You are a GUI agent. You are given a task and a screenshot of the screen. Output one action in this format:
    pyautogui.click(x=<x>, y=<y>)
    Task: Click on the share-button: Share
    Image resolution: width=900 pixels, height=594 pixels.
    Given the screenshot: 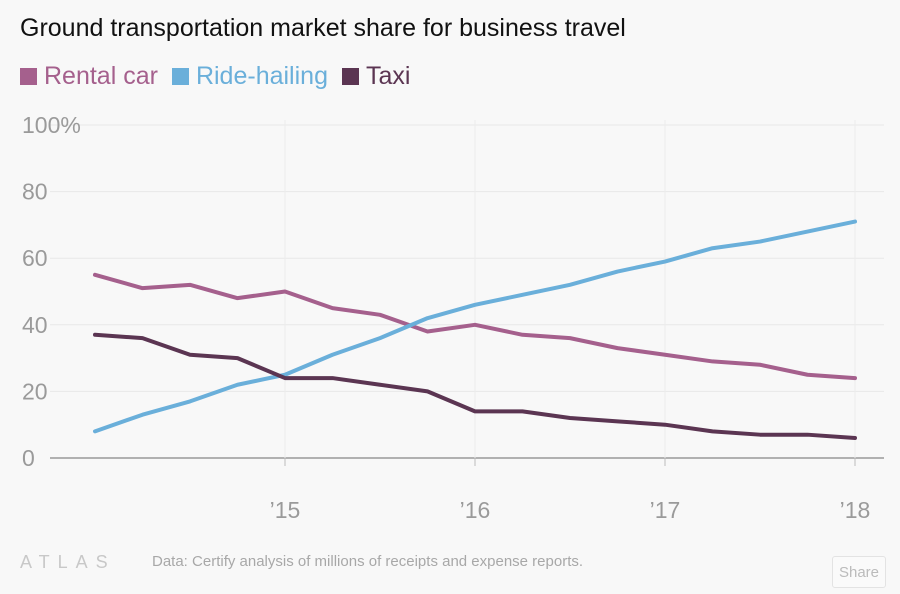 What is the action you would take?
    pyautogui.click(x=859, y=572)
    